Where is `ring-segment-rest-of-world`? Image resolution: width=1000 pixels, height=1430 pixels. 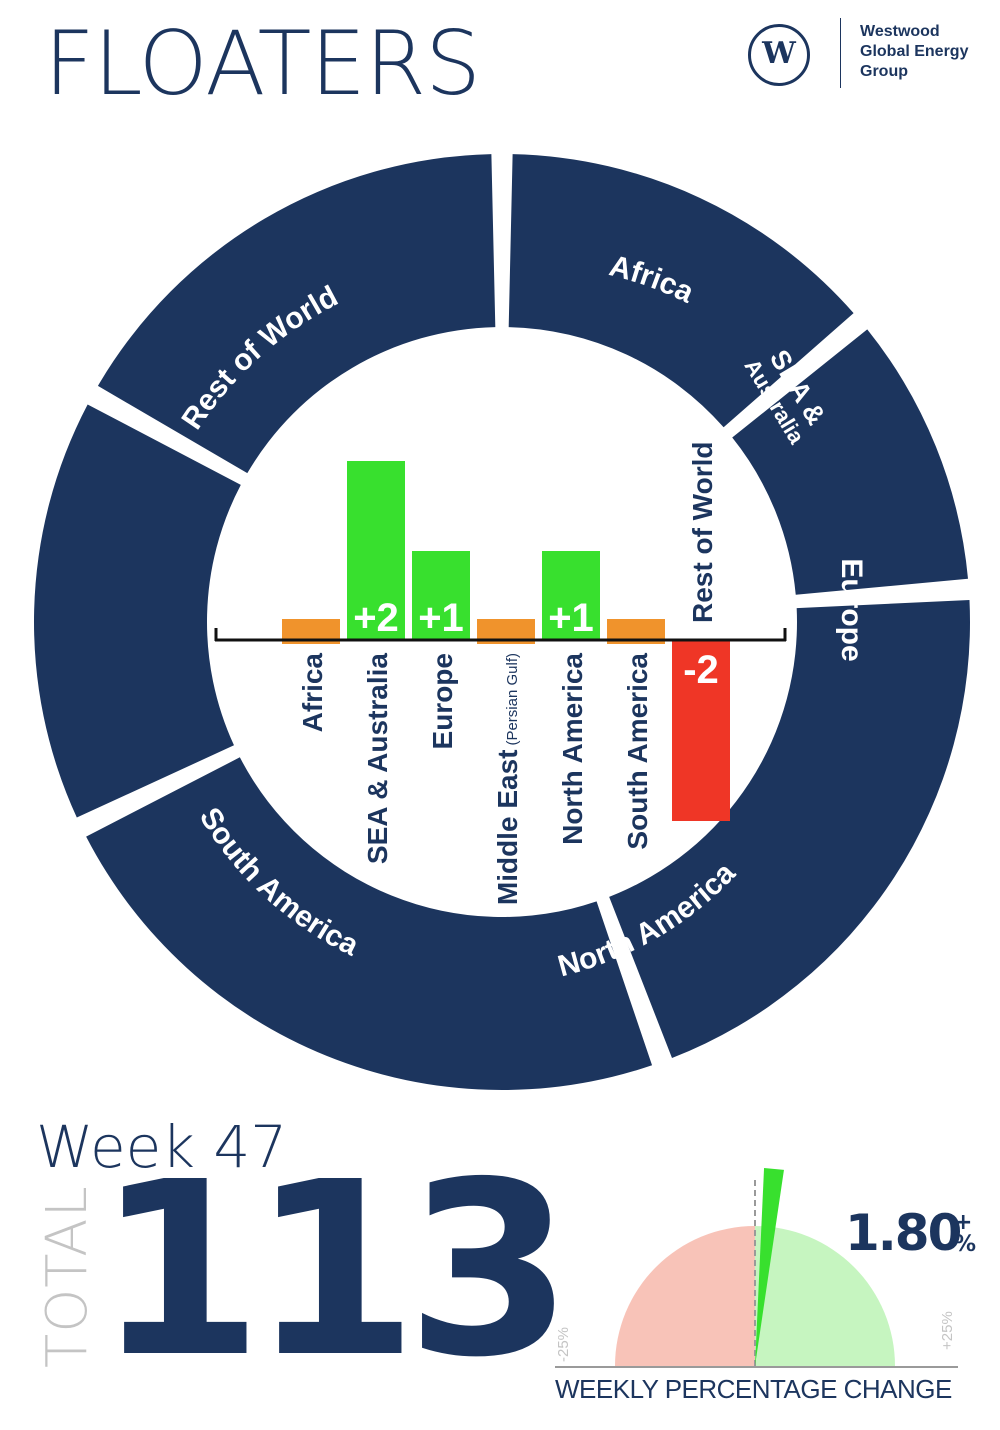 ring-segment-rest-of-world is located at coordinates (296, 314).